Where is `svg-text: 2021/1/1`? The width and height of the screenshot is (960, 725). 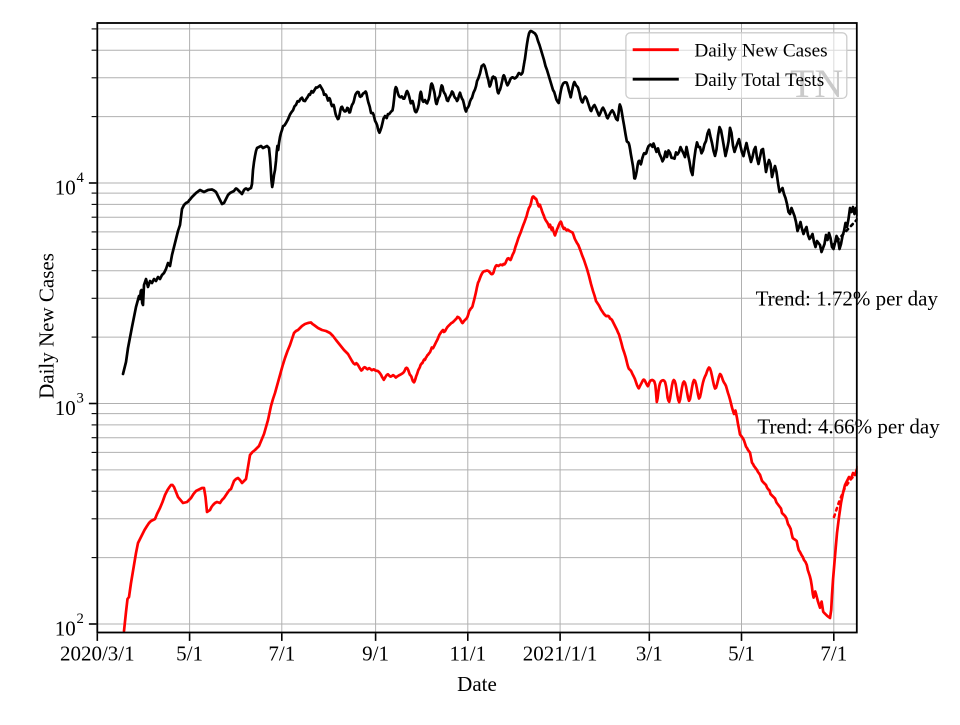
svg-text: 2021/1/1 is located at coordinates (560, 654).